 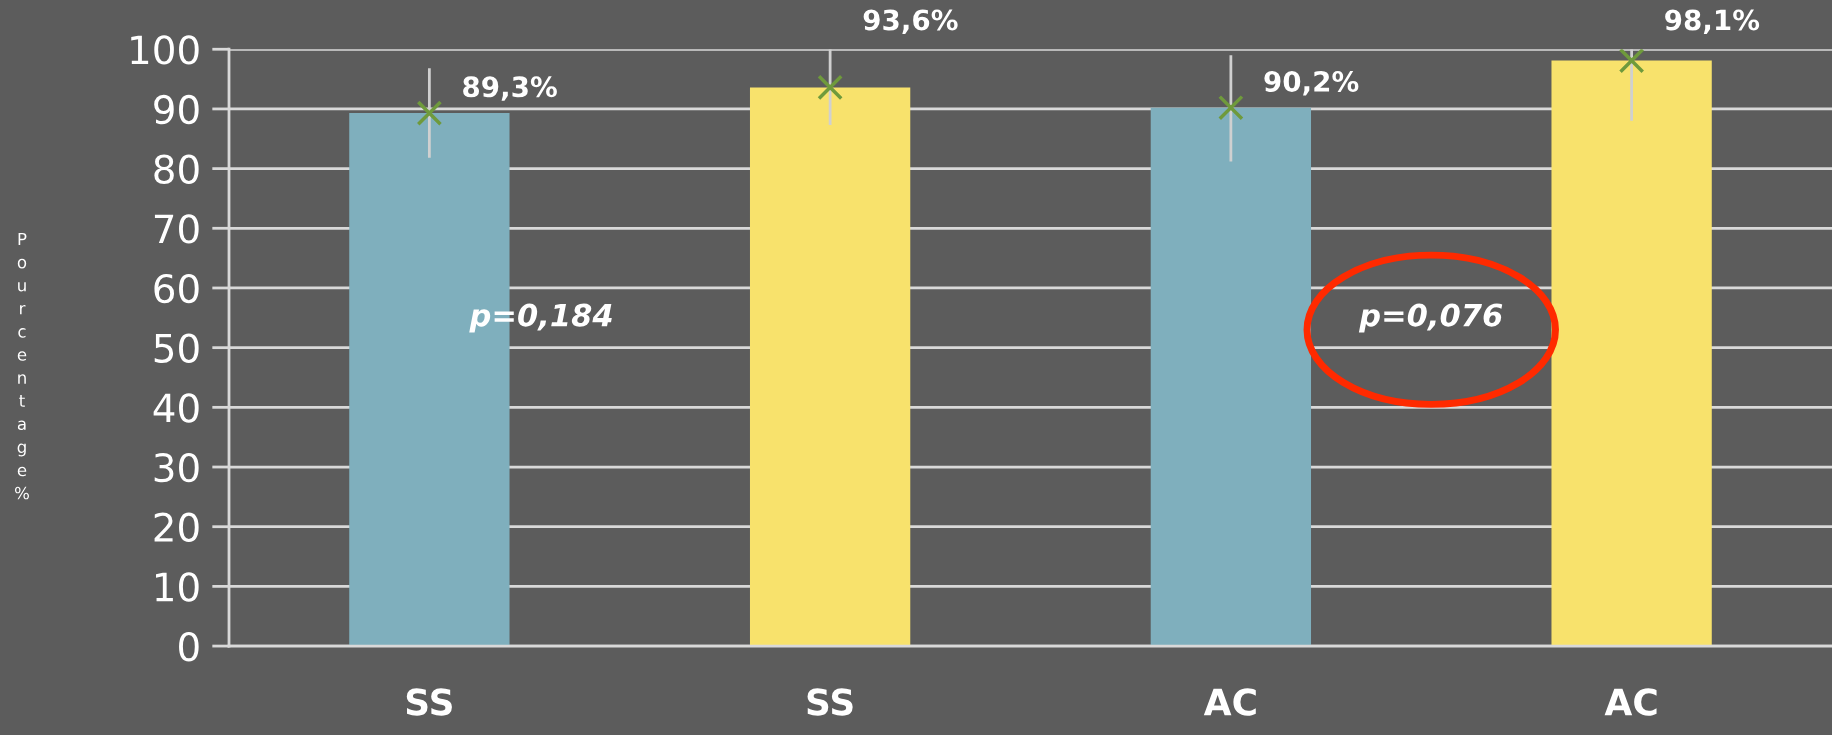 I want to click on y-tick-label: 50, so click(x=176, y=348).